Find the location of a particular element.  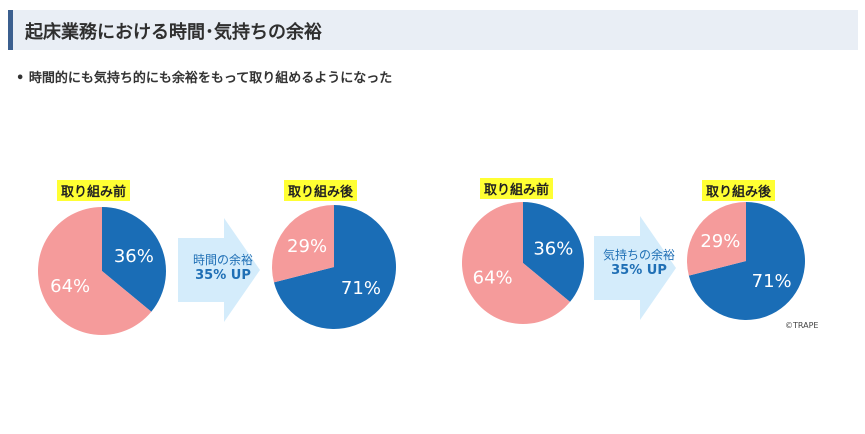

bullet-text: • 時間的にも気持ち的にも余裕をもって取り組めるようになった is located at coordinates (204, 78).